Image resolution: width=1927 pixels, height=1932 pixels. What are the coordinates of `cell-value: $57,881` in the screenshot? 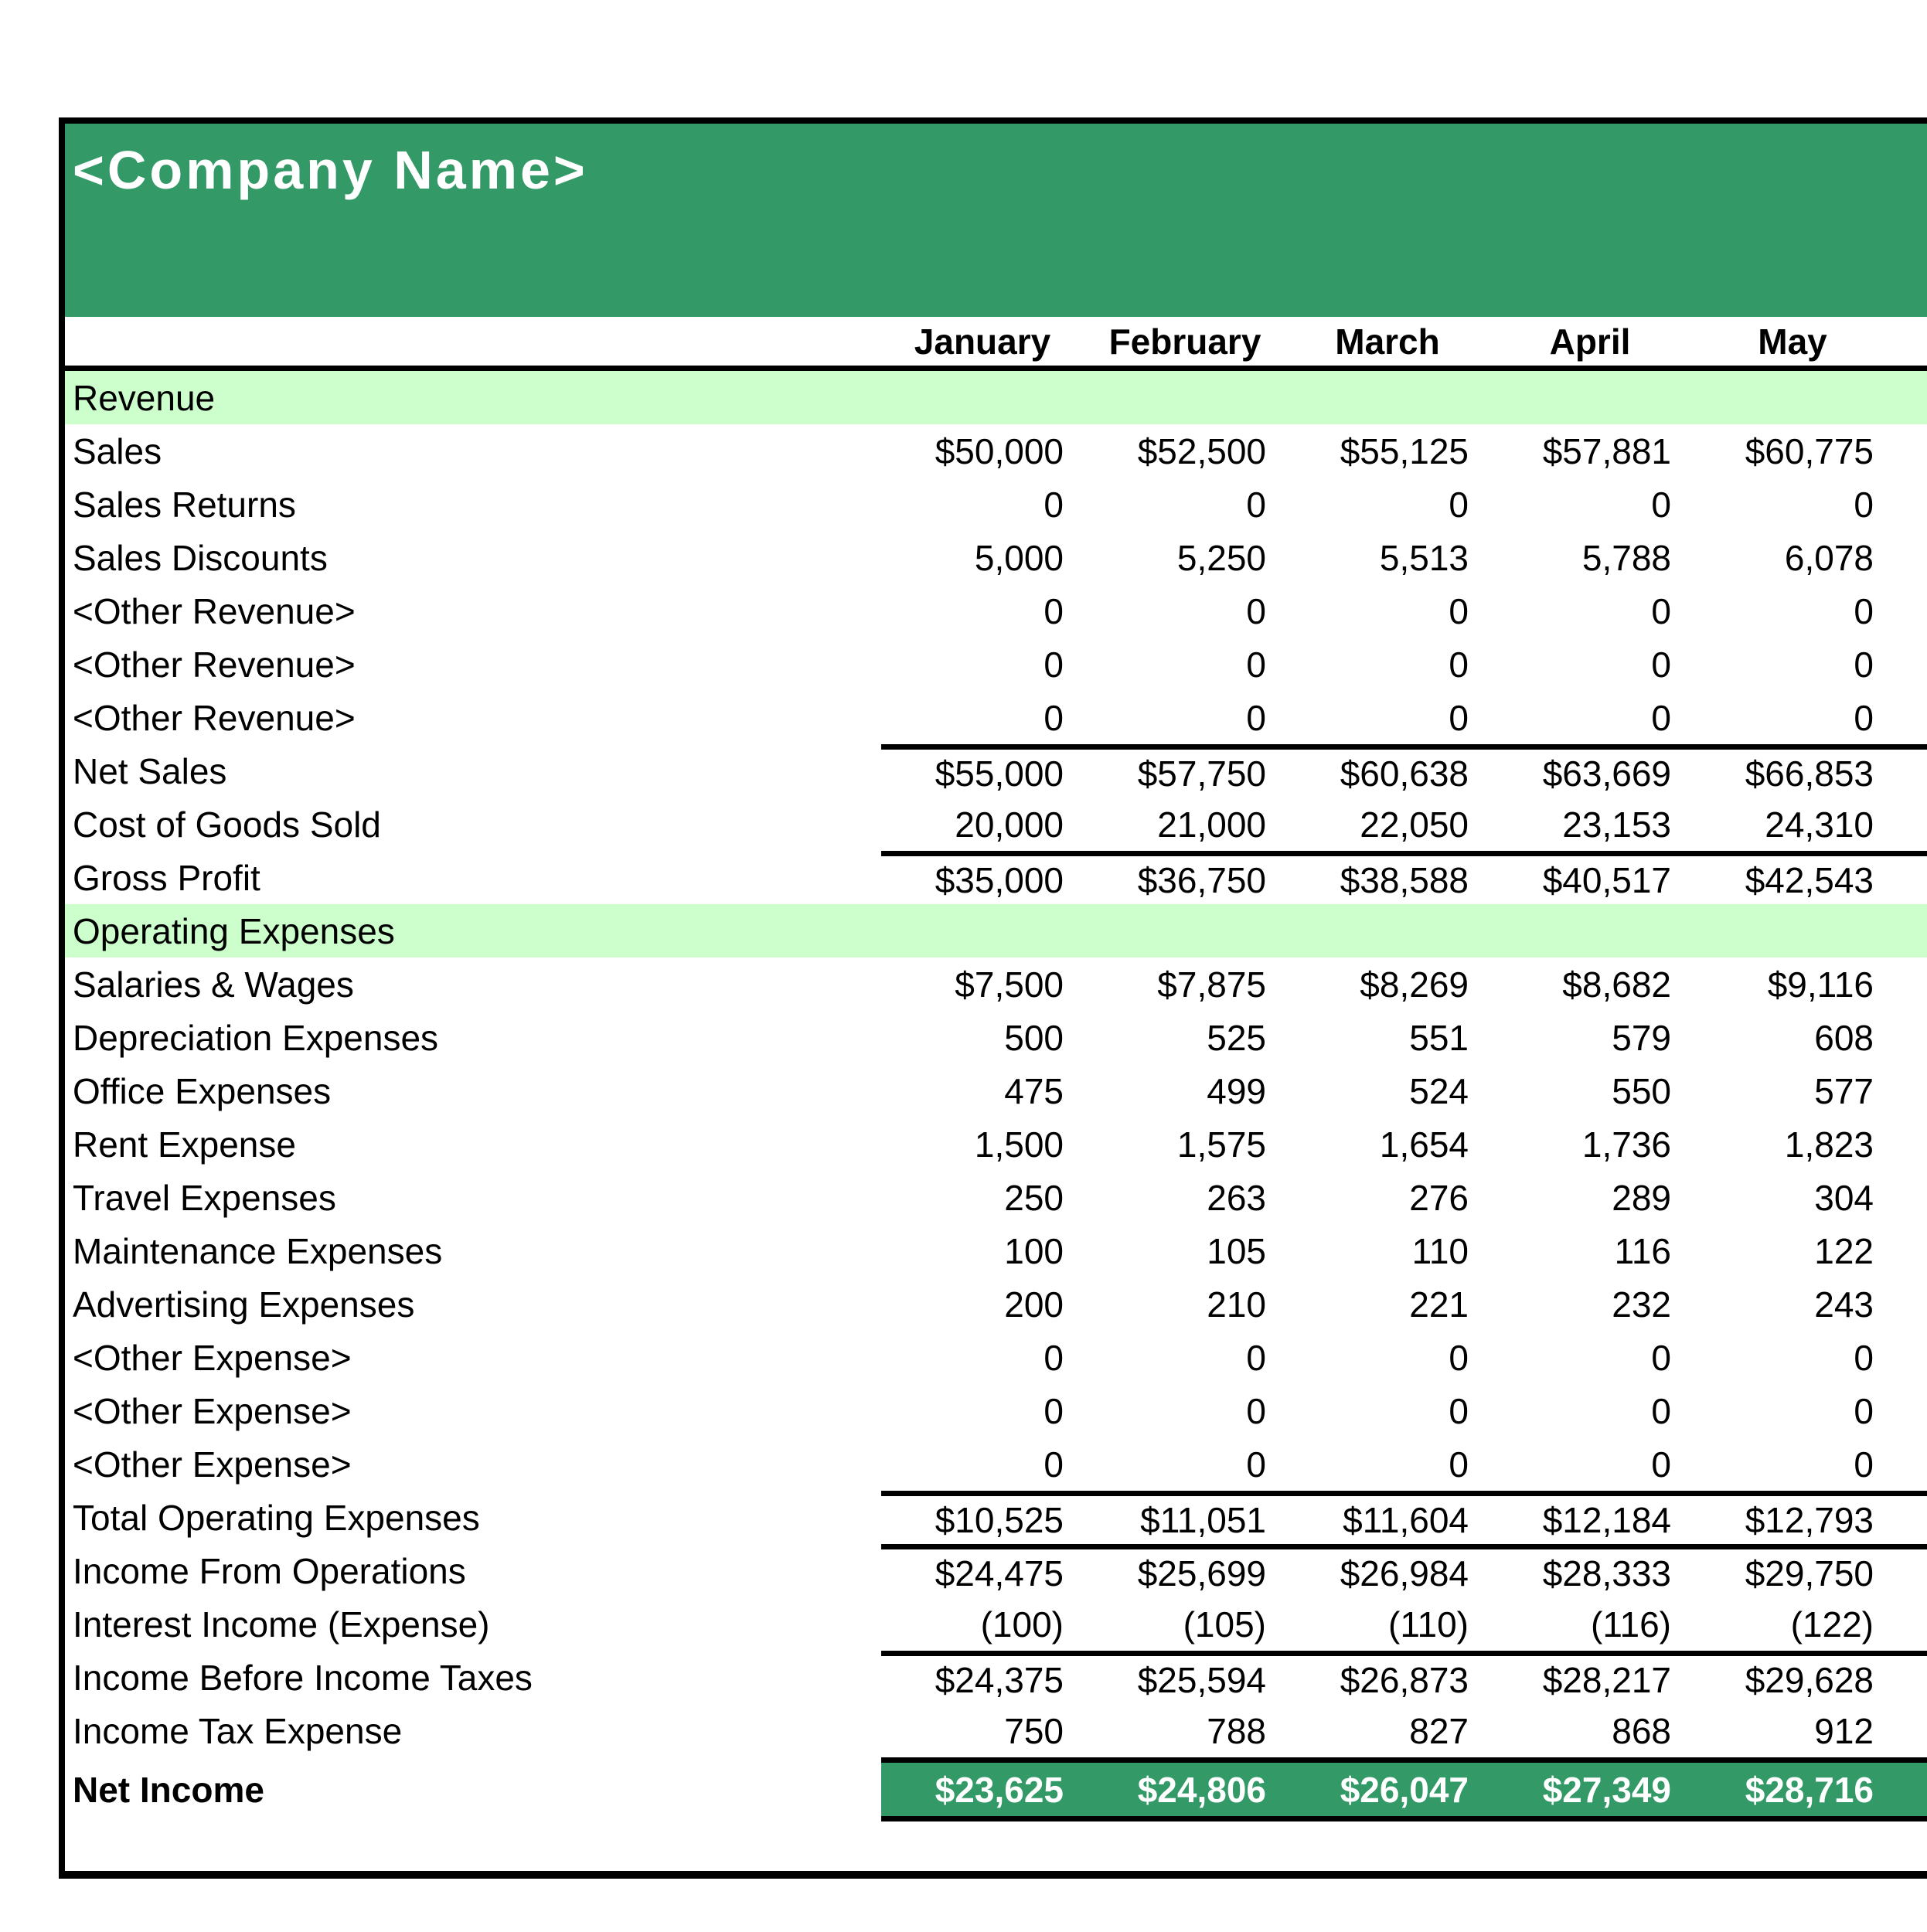 It's located at (1606, 450).